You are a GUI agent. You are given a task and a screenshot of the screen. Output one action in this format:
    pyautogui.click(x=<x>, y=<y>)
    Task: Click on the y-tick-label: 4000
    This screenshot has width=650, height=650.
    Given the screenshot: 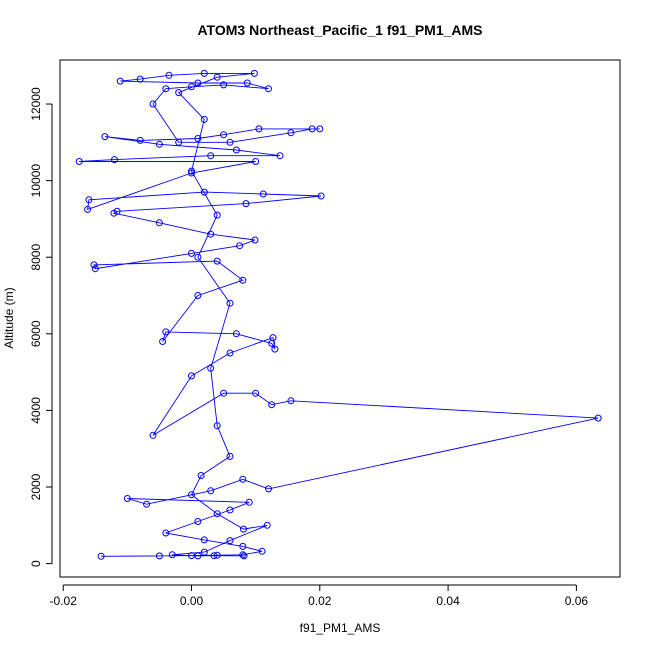 What is the action you would take?
    pyautogui.click(x=36, y=410)
    